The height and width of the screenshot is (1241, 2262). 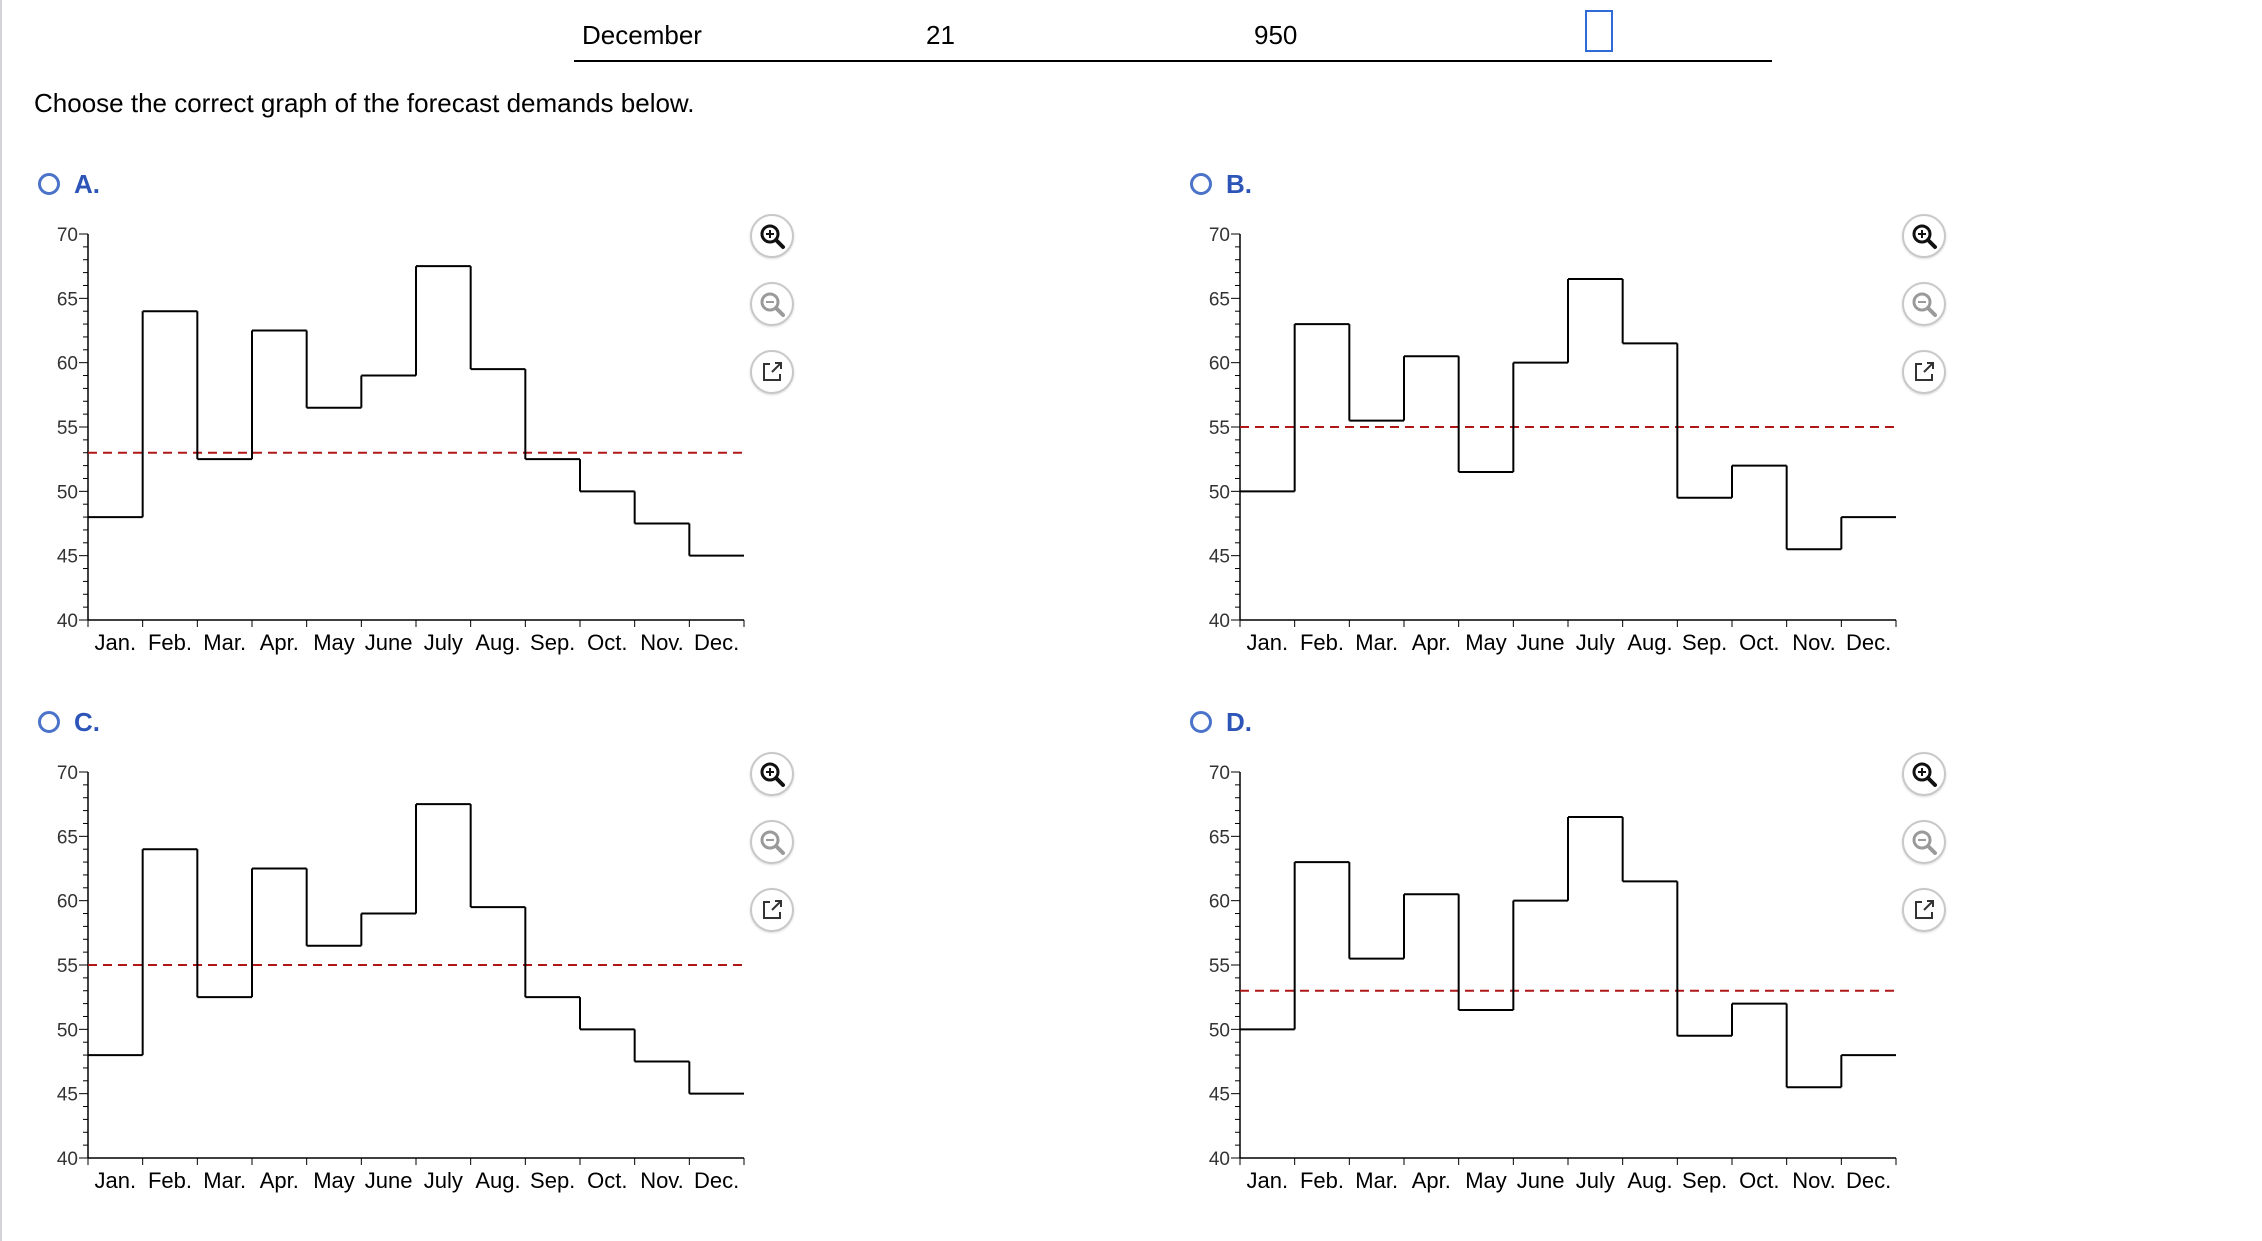 I want to click on data-table-row: December 21 950, so click(x=1173, y=31).